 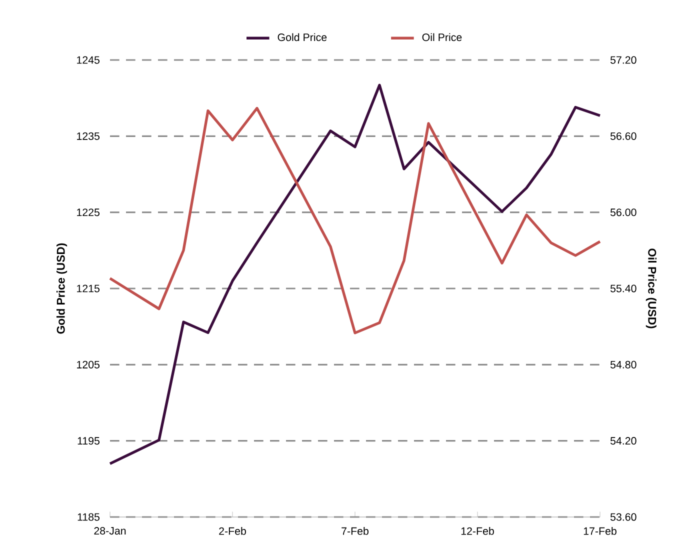 What do you see at coordinates (88, 288) in the screenshot?
I see `y-tick-label: 1215` at bounding box center [88, 288].